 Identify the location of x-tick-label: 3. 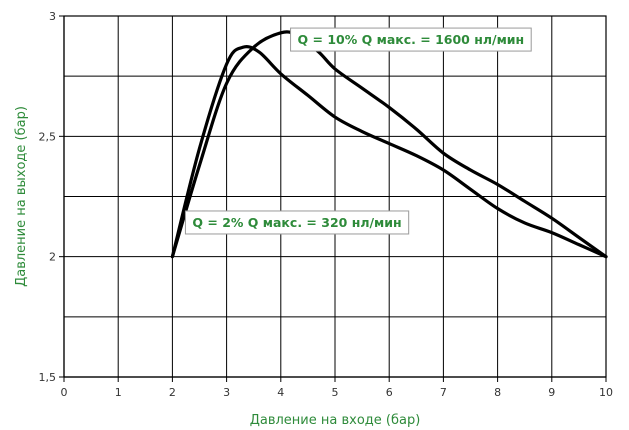
(226, 392).